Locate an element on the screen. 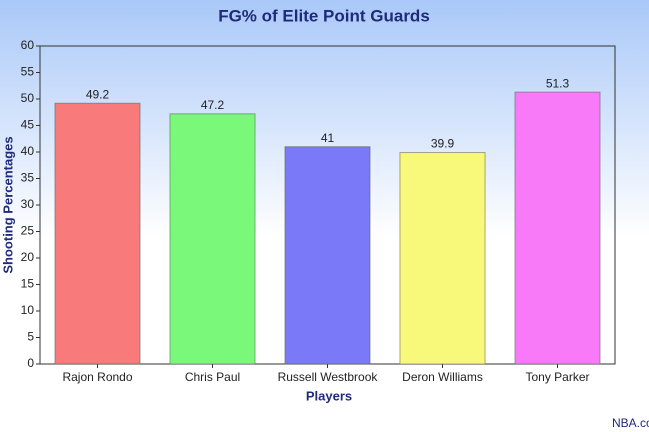 This screenshot has height=432, width=649. x-axis-title: Players is located at coordinates (329, 395).